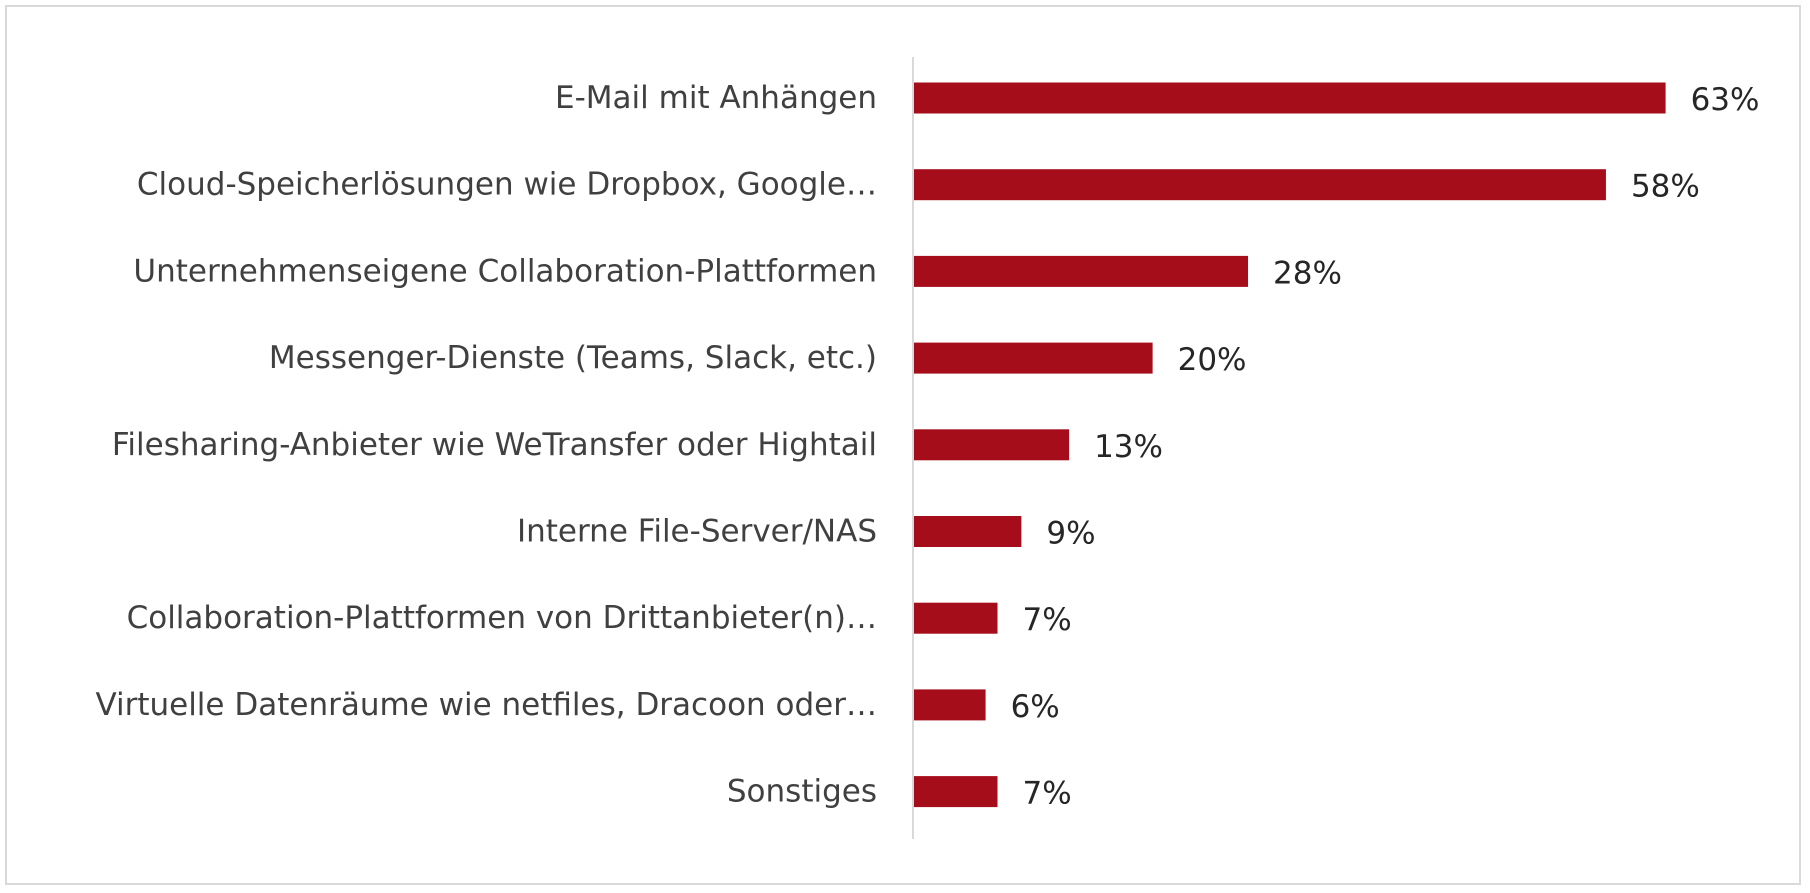 The image size is (1810, 893). I want to click on value-label: 63%, so click(1725, 100).